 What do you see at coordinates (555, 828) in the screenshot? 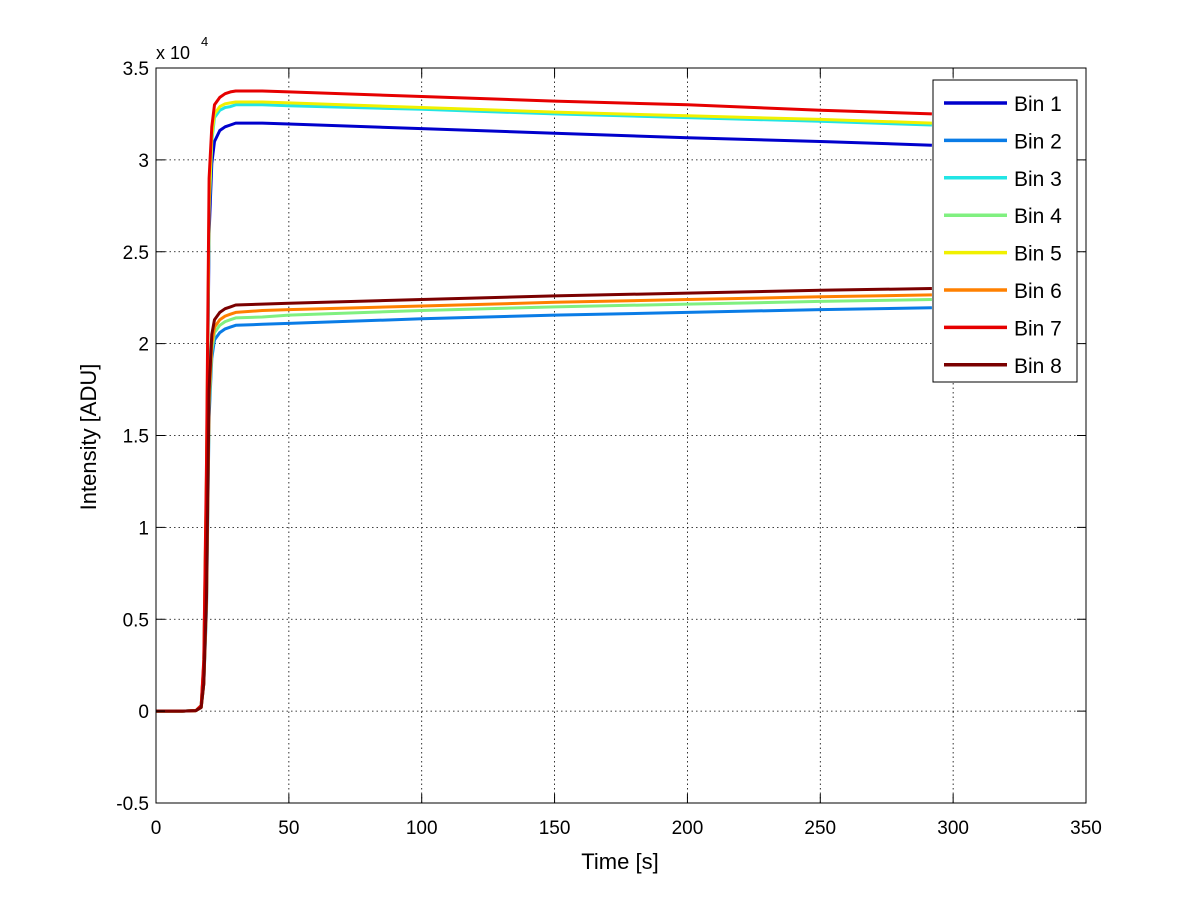
I see `x-tick-label: 150` at bounding box center [555, 828].